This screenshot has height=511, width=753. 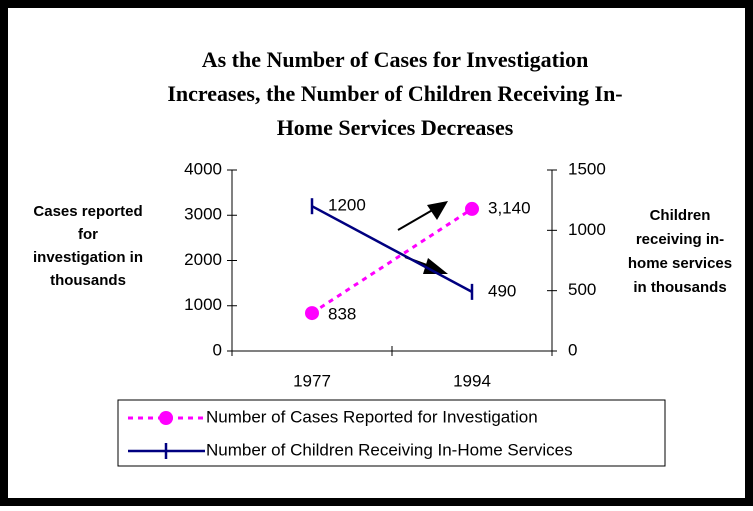 I want to click on y-axis-label: for, so click(x=88, y=234).